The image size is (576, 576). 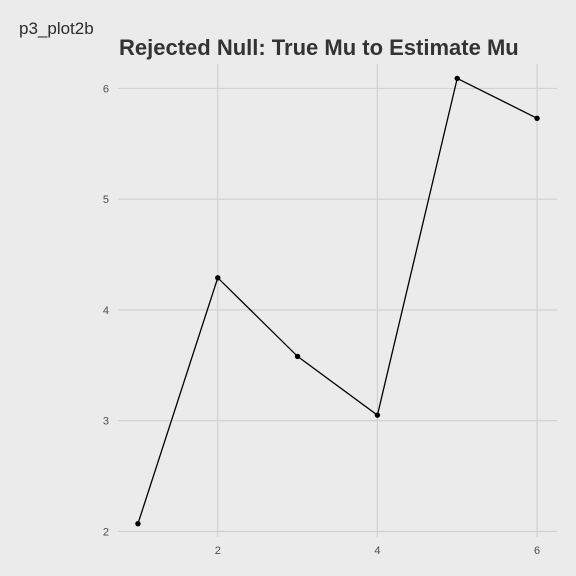 I want to click on figure-caption: p3_plot2b, so click(x=56, y=28).